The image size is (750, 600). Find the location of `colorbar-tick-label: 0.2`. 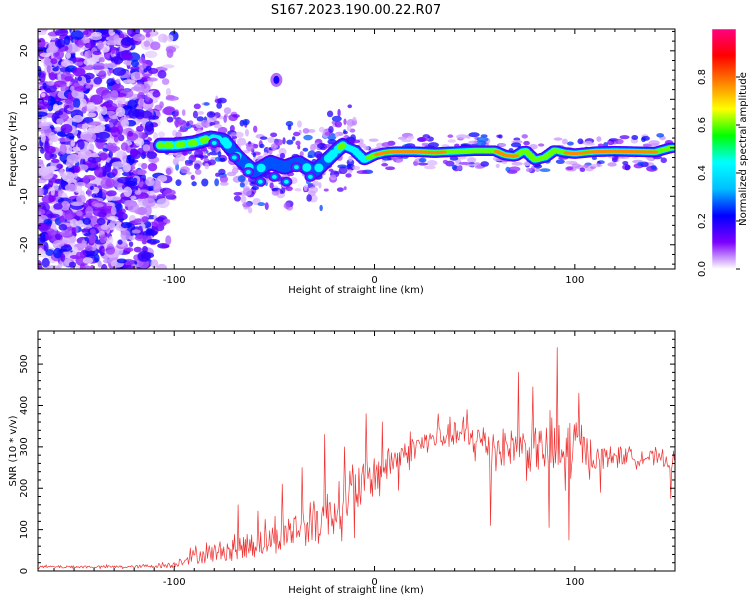

colorbar-tick-label: 0.2 is located at coordinates (702, 221).